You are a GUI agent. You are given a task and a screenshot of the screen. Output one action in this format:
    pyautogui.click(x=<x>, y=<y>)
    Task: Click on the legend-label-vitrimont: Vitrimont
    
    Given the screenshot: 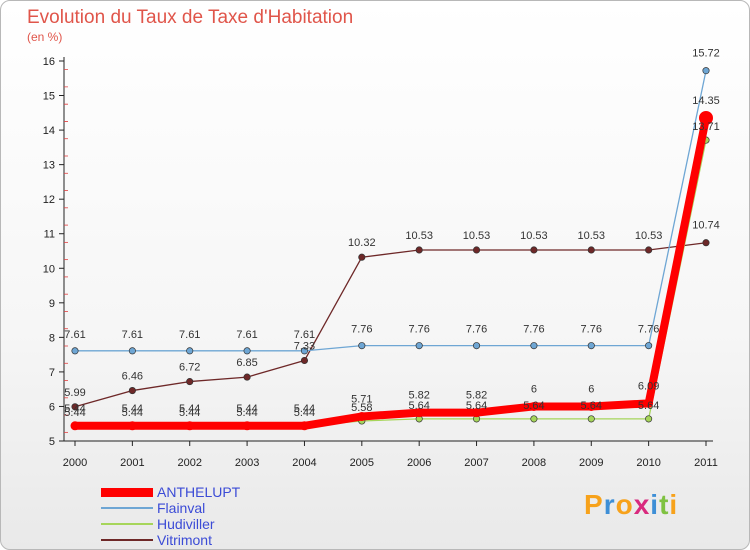 What is the action you would take?
    pyautogui.click(x=184, y=540)
    